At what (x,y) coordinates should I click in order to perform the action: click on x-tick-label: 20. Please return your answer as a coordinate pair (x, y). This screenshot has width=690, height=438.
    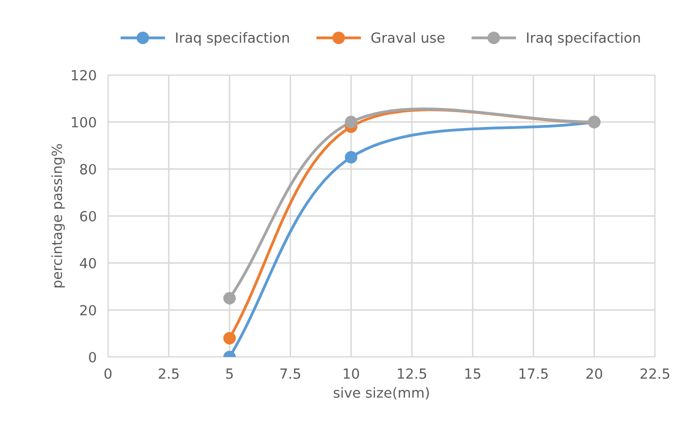
    Looking at the image, I should click on (594, 373).